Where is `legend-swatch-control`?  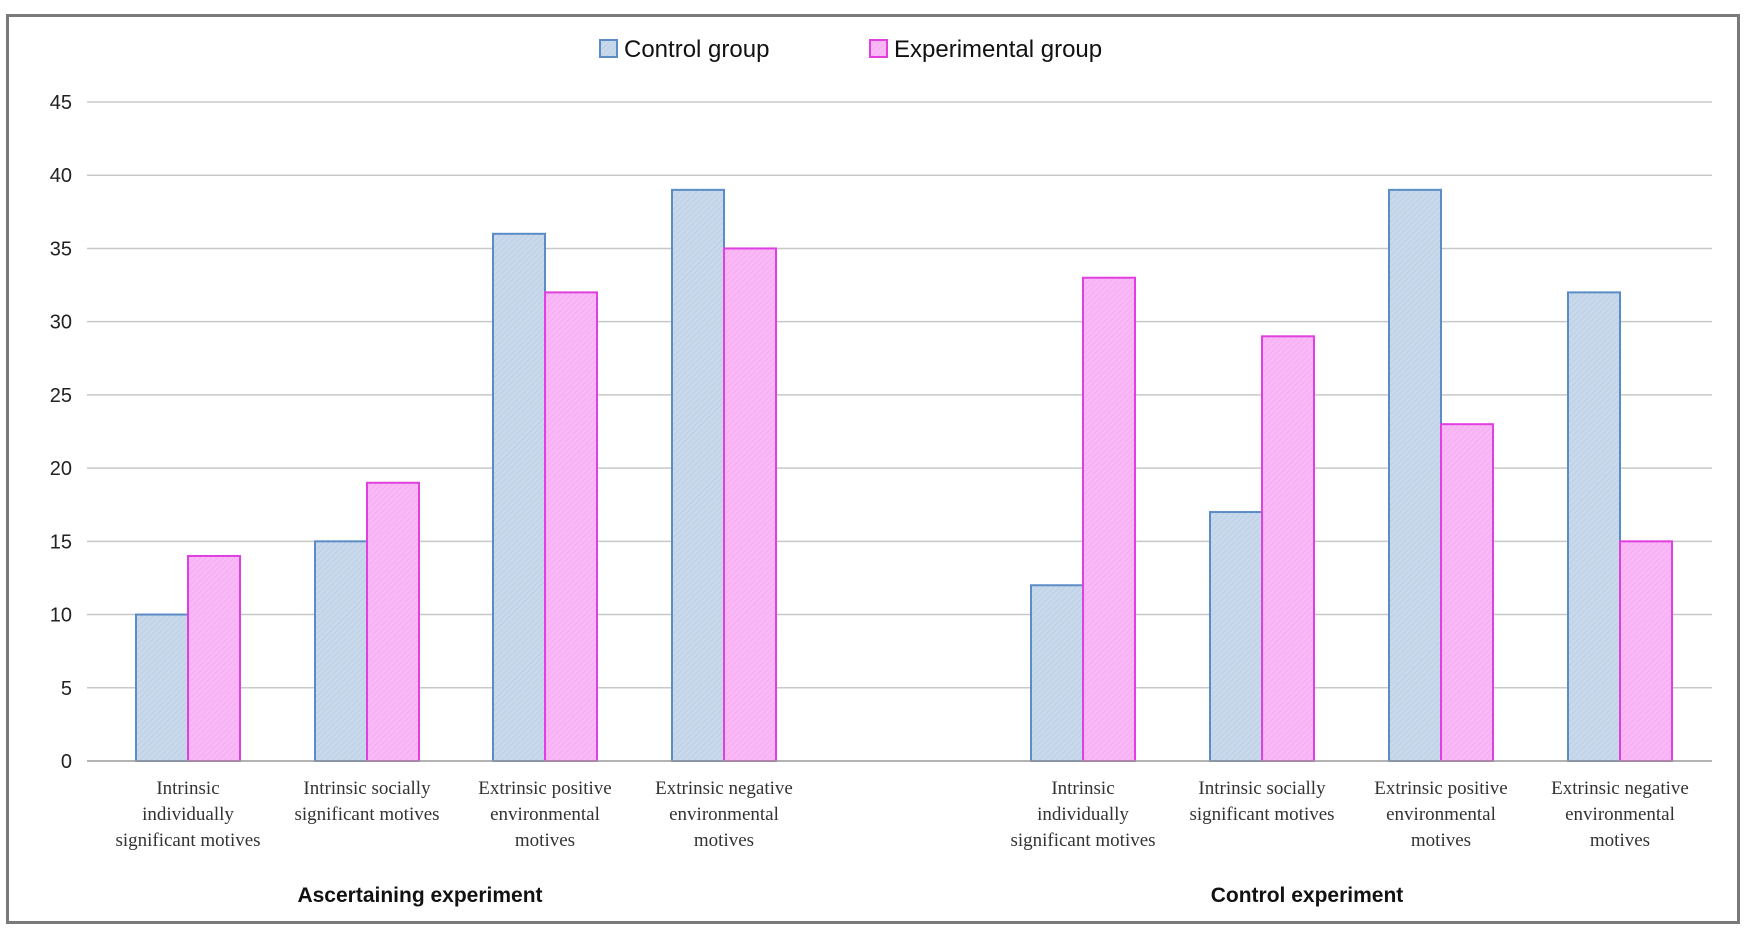
legend-swatch-control is located at coordinates (608, 48).